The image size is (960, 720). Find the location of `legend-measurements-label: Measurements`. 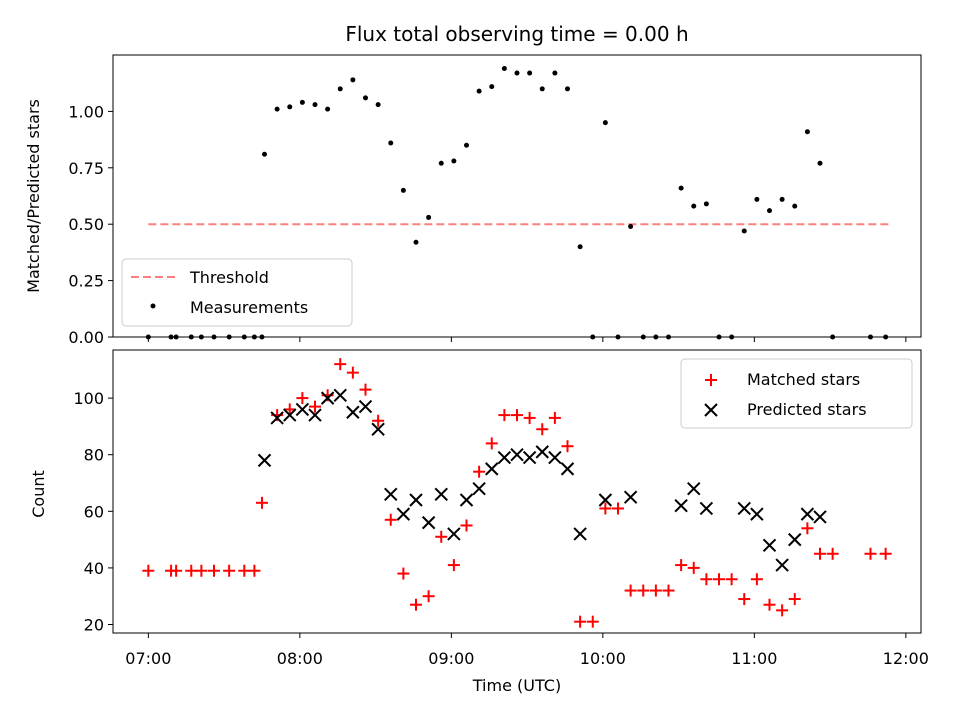

legend-measurements-label: Measurements is located at coordinates (249, 307).